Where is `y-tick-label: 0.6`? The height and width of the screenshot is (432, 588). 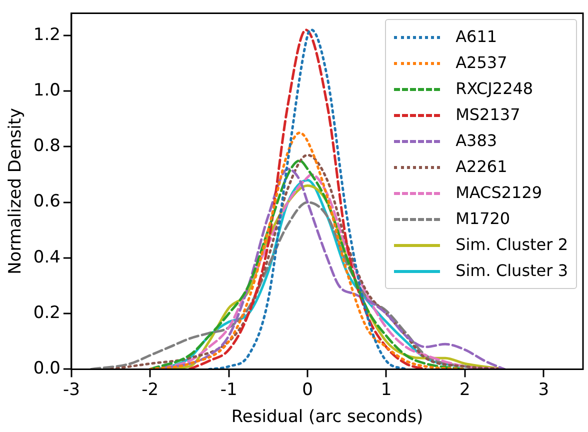 y-tick-label: 0.6 is located at coordinates (46, 202).